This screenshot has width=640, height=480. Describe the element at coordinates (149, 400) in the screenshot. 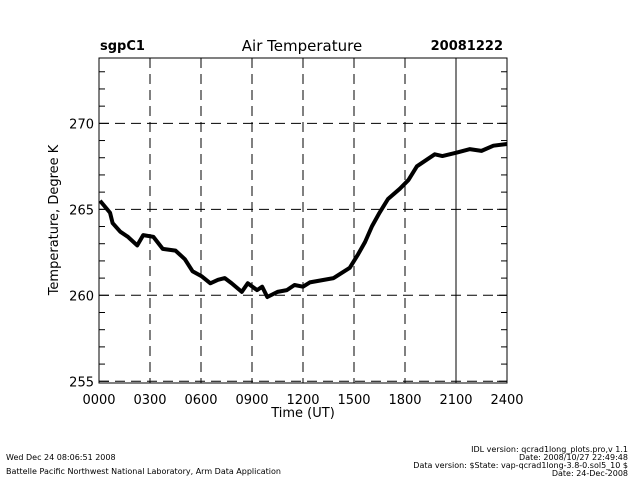

I see `x-tick-label: 0300` at that location.